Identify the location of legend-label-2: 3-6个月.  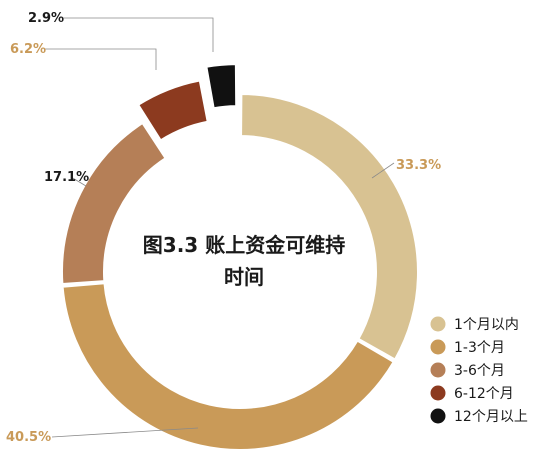
(479, 371).